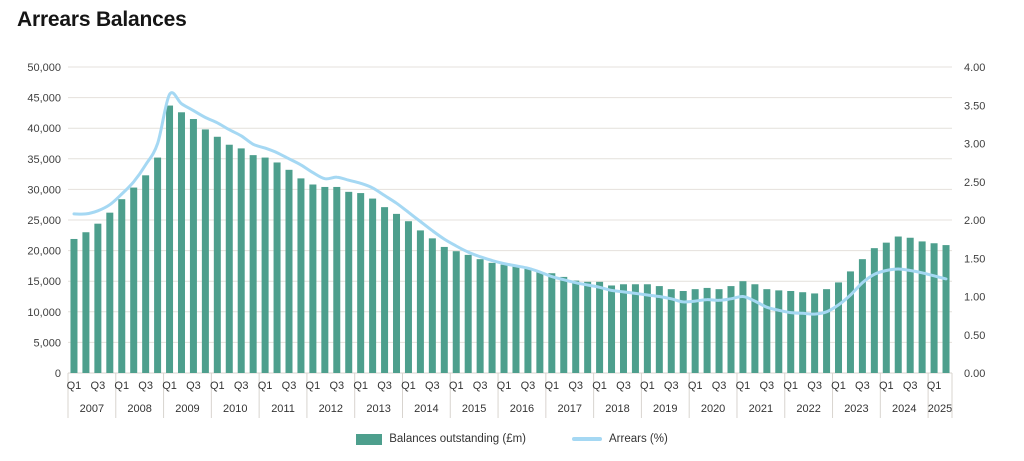  I want to click on year-label: 2020, so click(713, 409).